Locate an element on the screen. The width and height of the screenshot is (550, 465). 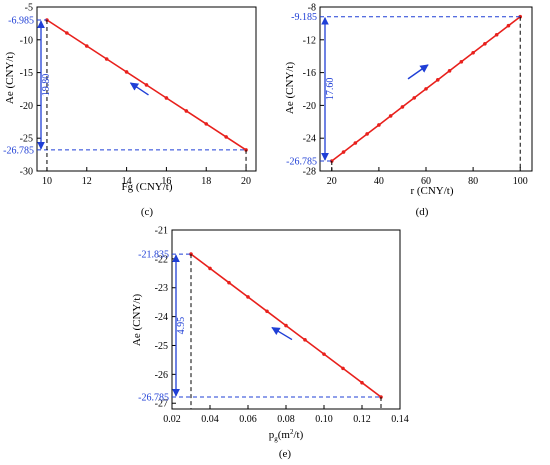
x-tick-label: 0.02 is located at coordinates (172, 419).